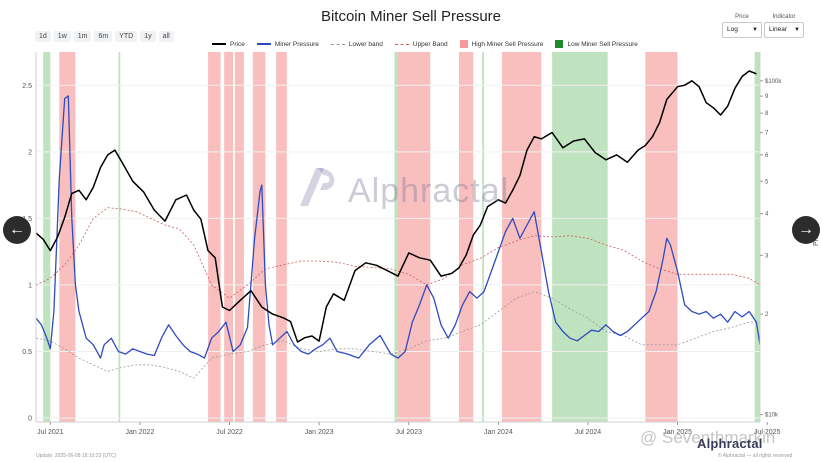 This screenshot has width=822, height=462. Describe the element at coordinates (742, 17) in the screenshot. I see `price-scale-label: Price` at that location.